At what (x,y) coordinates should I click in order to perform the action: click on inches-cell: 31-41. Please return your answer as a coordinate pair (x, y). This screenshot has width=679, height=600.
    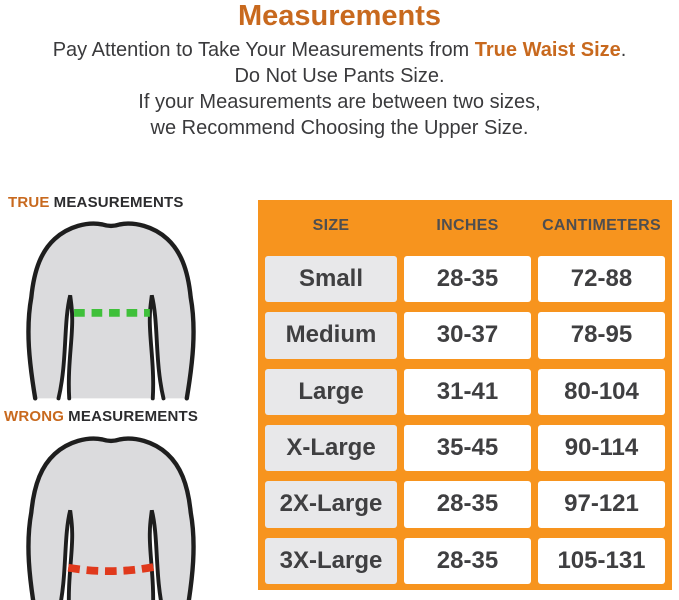
    Looking at the image, I should click on (467, 391).